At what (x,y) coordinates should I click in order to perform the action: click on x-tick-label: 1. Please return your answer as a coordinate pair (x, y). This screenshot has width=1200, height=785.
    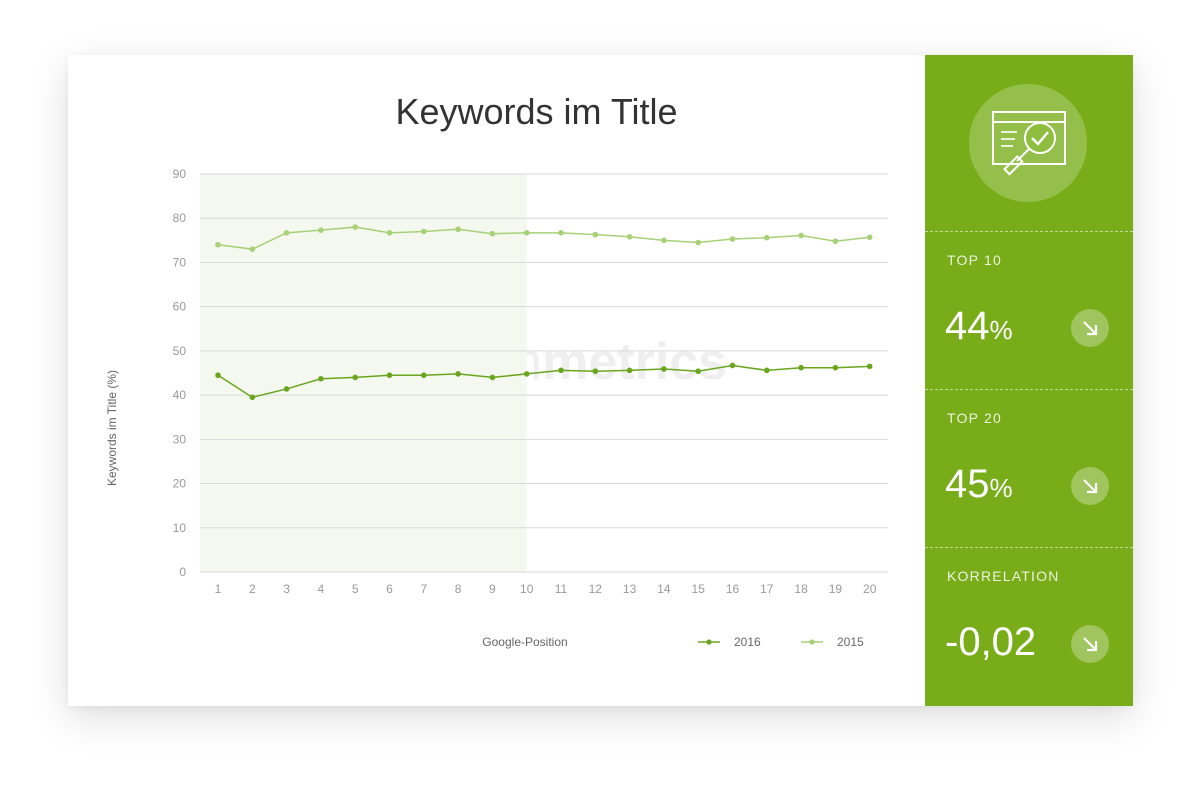
    Looking at the image, I should click on (218, 589).